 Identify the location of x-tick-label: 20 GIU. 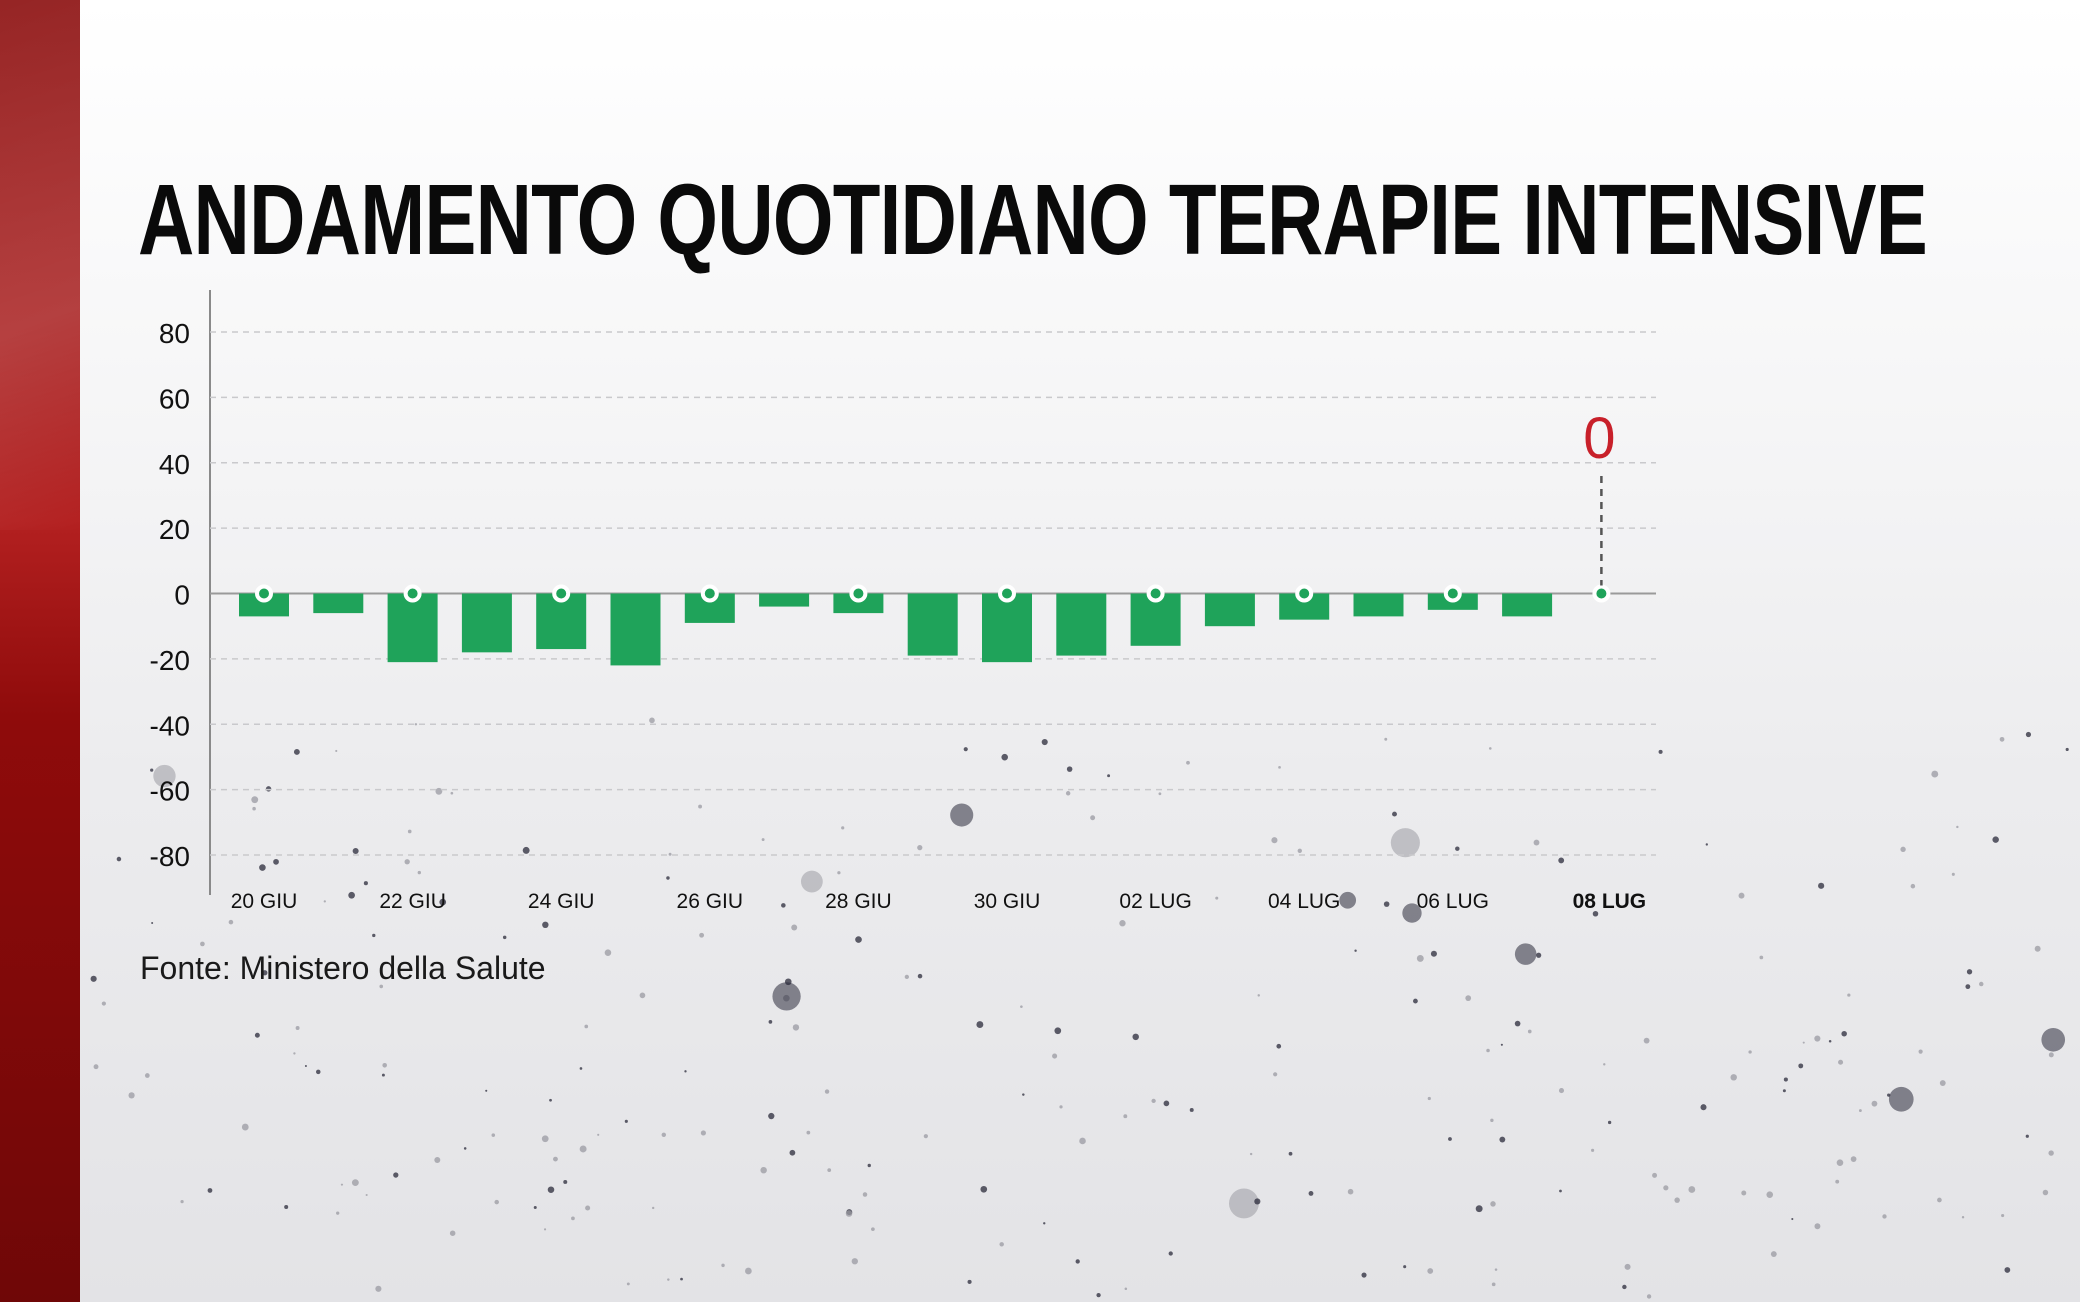
(264, 901).